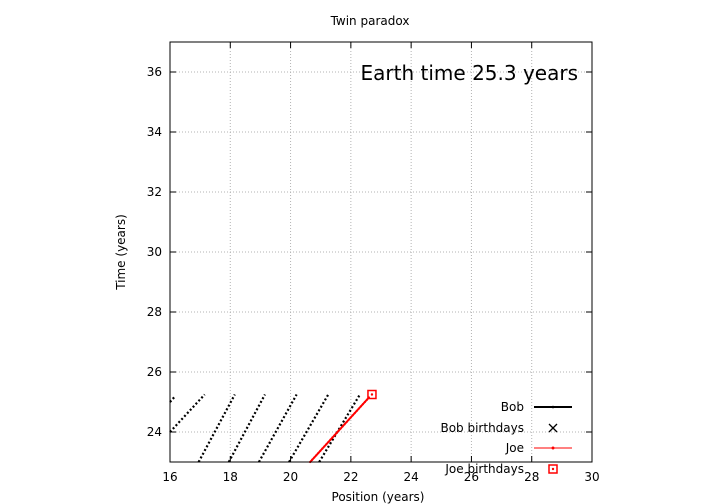 The height and width of the screenshot is (504, 720). I want to click on joe-birthday-marker, so click(372, 394).